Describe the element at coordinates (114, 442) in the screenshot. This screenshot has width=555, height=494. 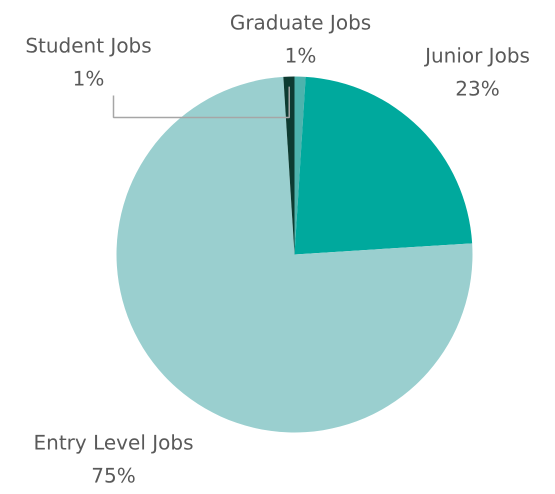
I see `slice-label: Entry Level Jobs` at that location.